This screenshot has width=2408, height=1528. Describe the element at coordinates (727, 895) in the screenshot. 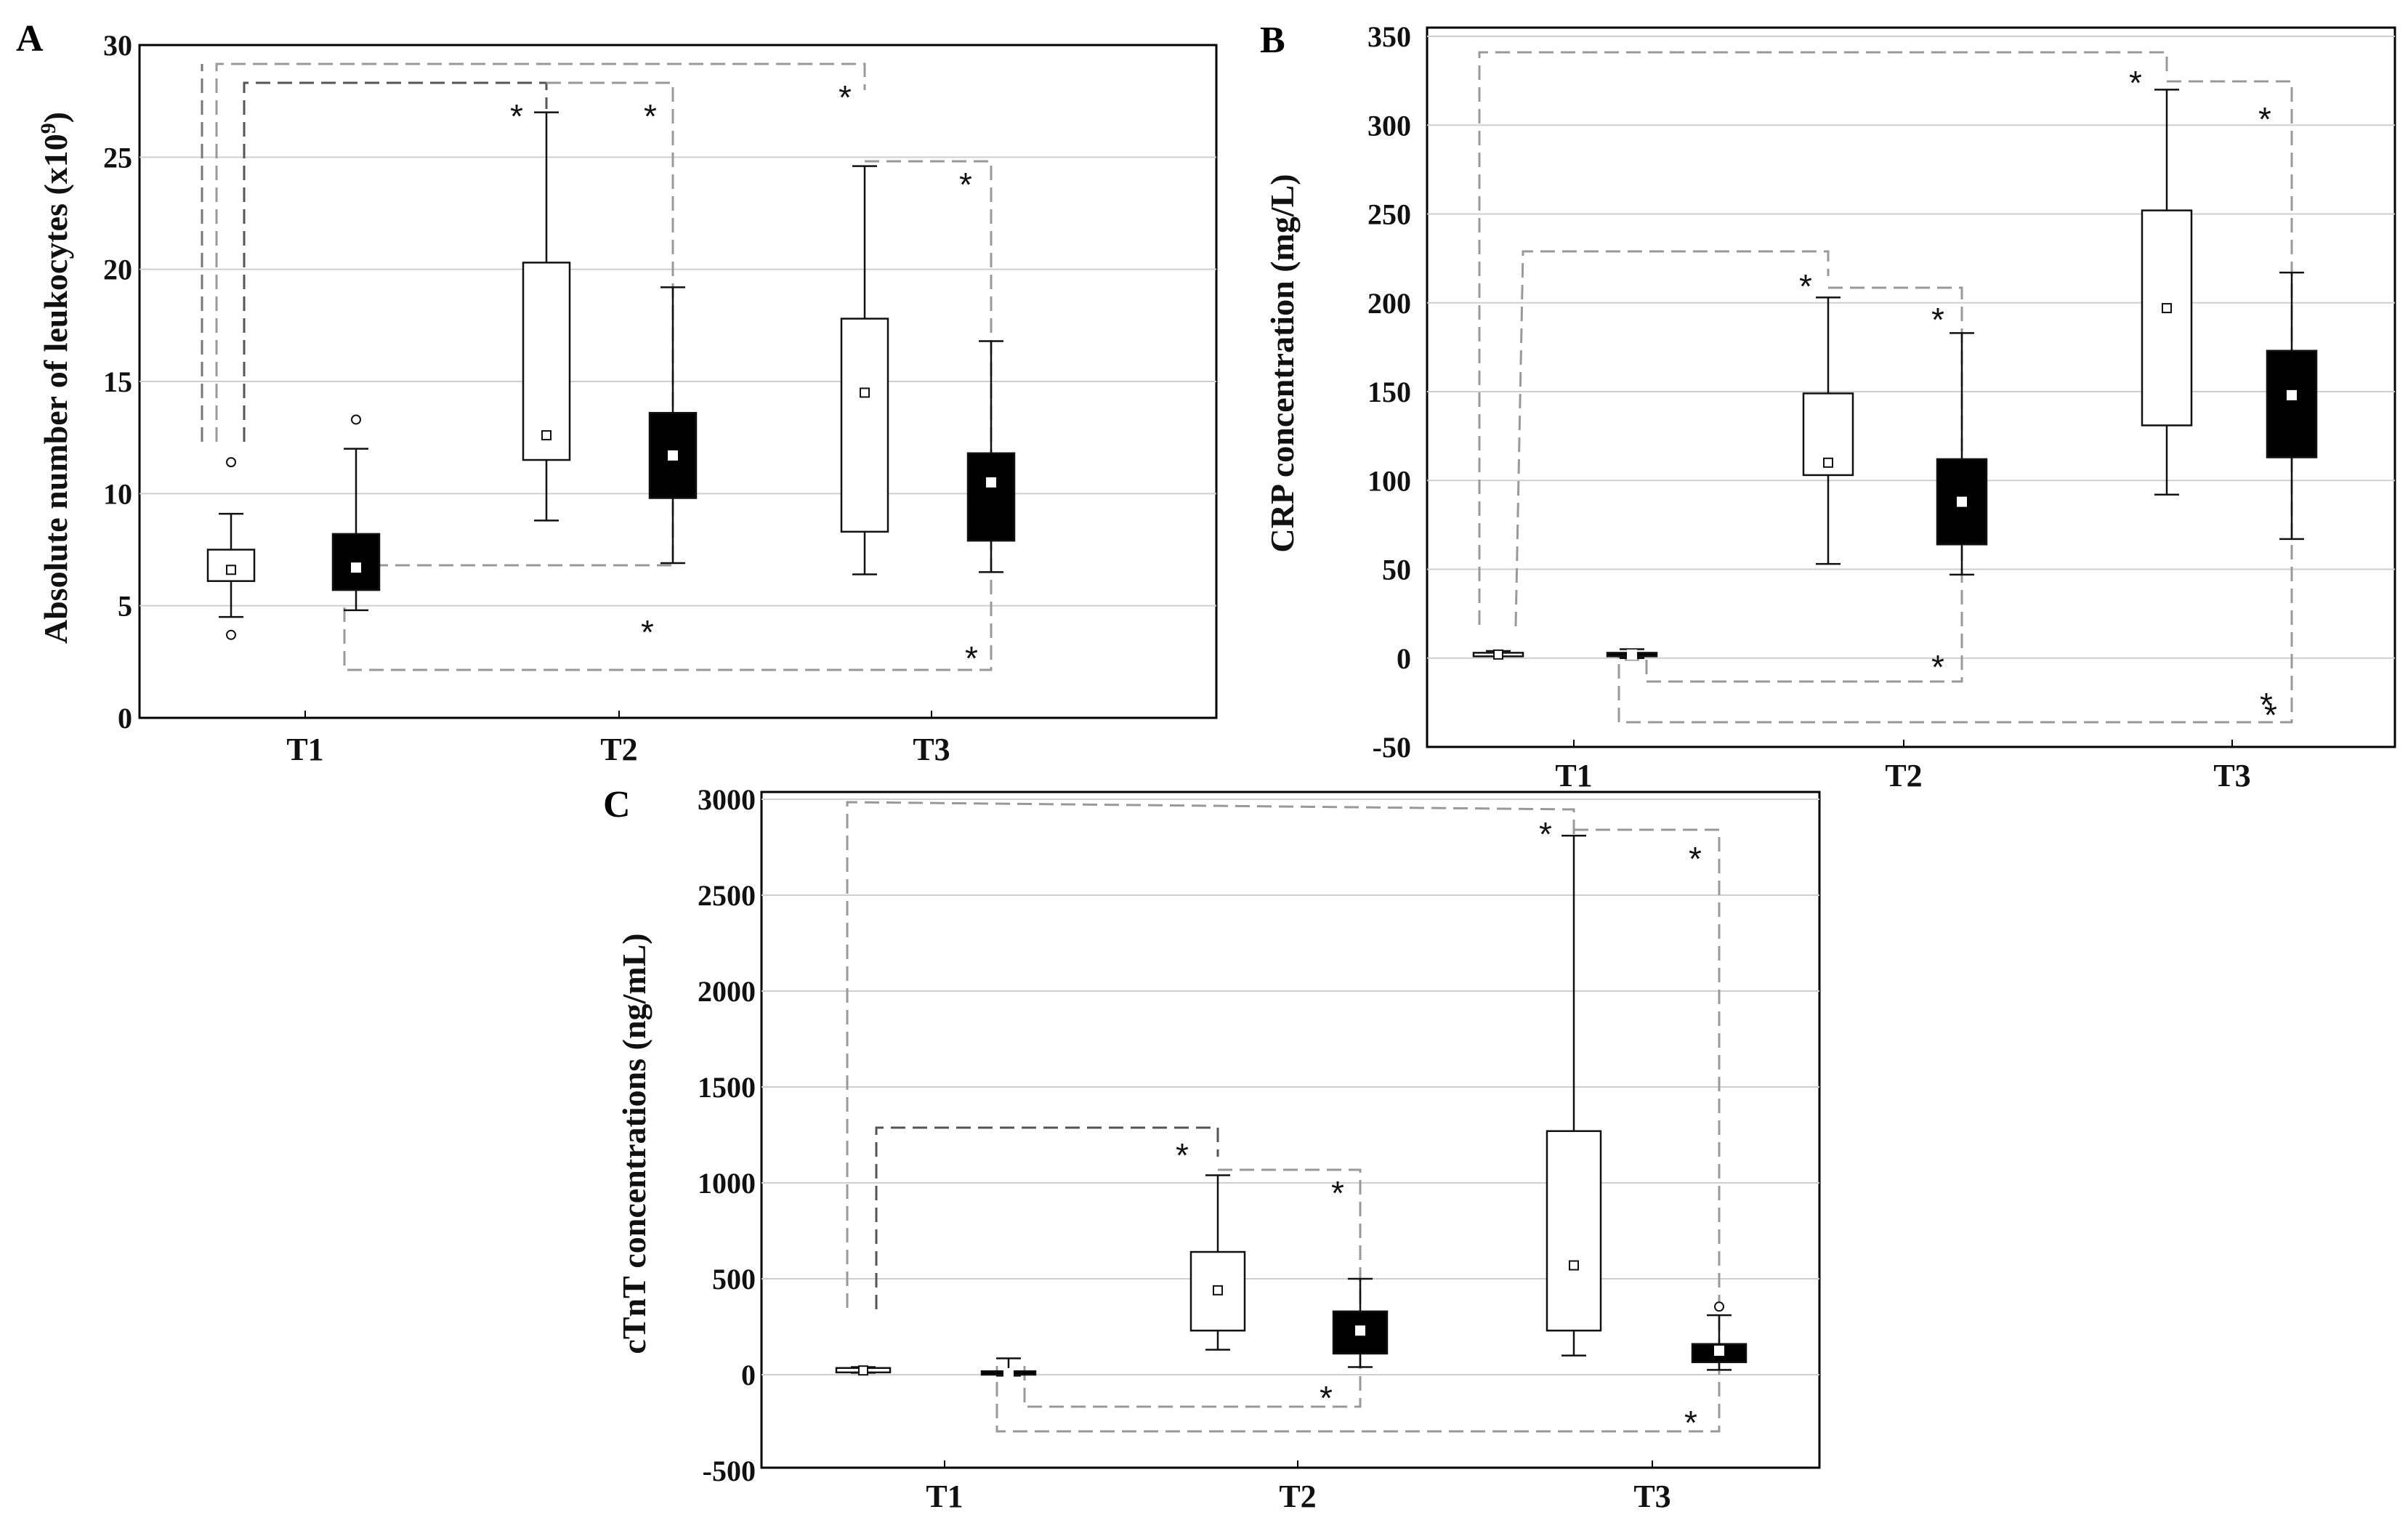

I see `panel-c-y-tick-label: 2500` at that location.